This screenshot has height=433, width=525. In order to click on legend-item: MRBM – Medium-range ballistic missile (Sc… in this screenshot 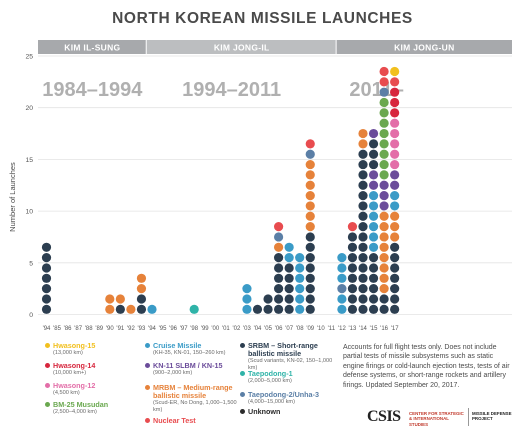, I will do `click(191, 398)`.